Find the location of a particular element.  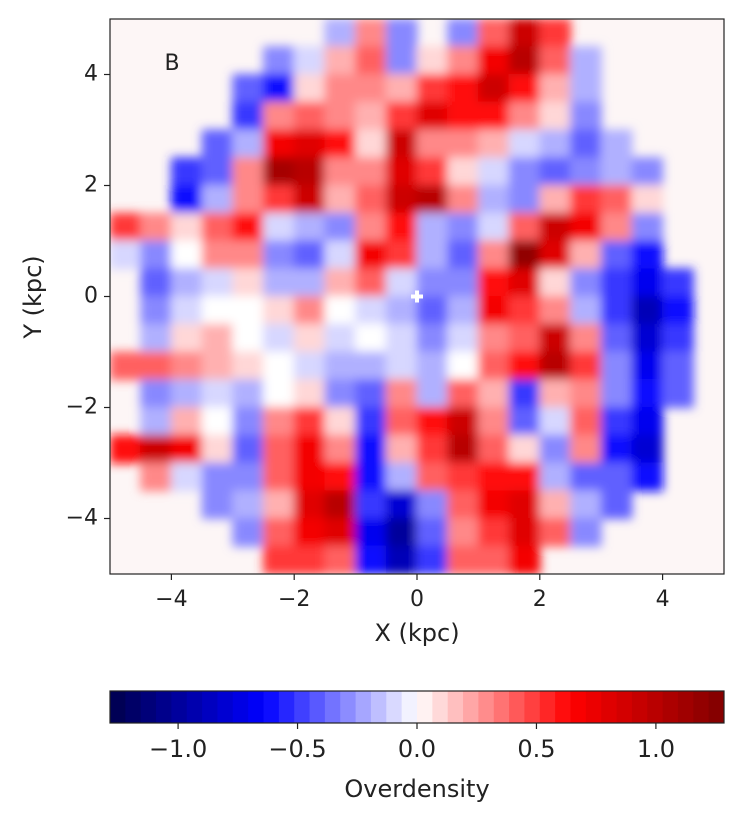

colorbar-tick-label: 0.5 is located at coordinates (536, 749).